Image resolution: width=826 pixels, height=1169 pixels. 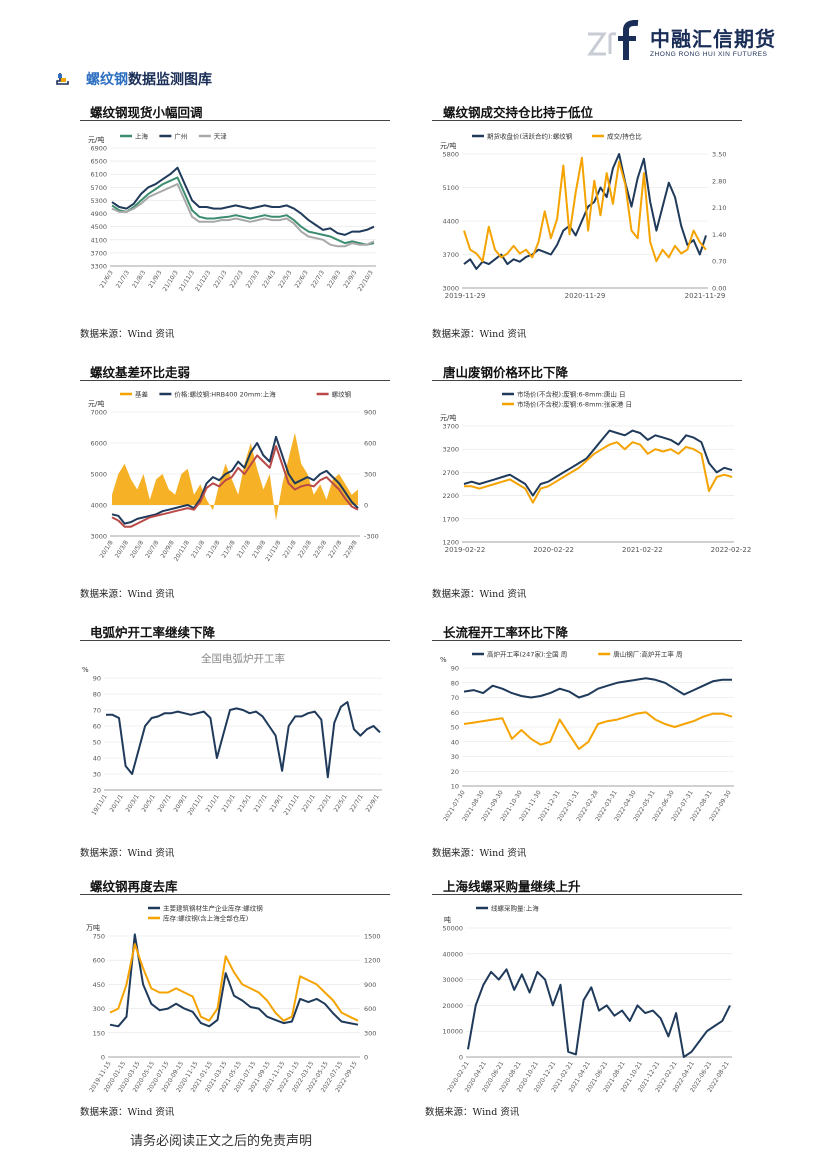 What do you see at coordinates (527, 654) in the screenshot?
I see `legend-label: 高炉开工率(247家):全国 周` at bounding box center [527, 654].